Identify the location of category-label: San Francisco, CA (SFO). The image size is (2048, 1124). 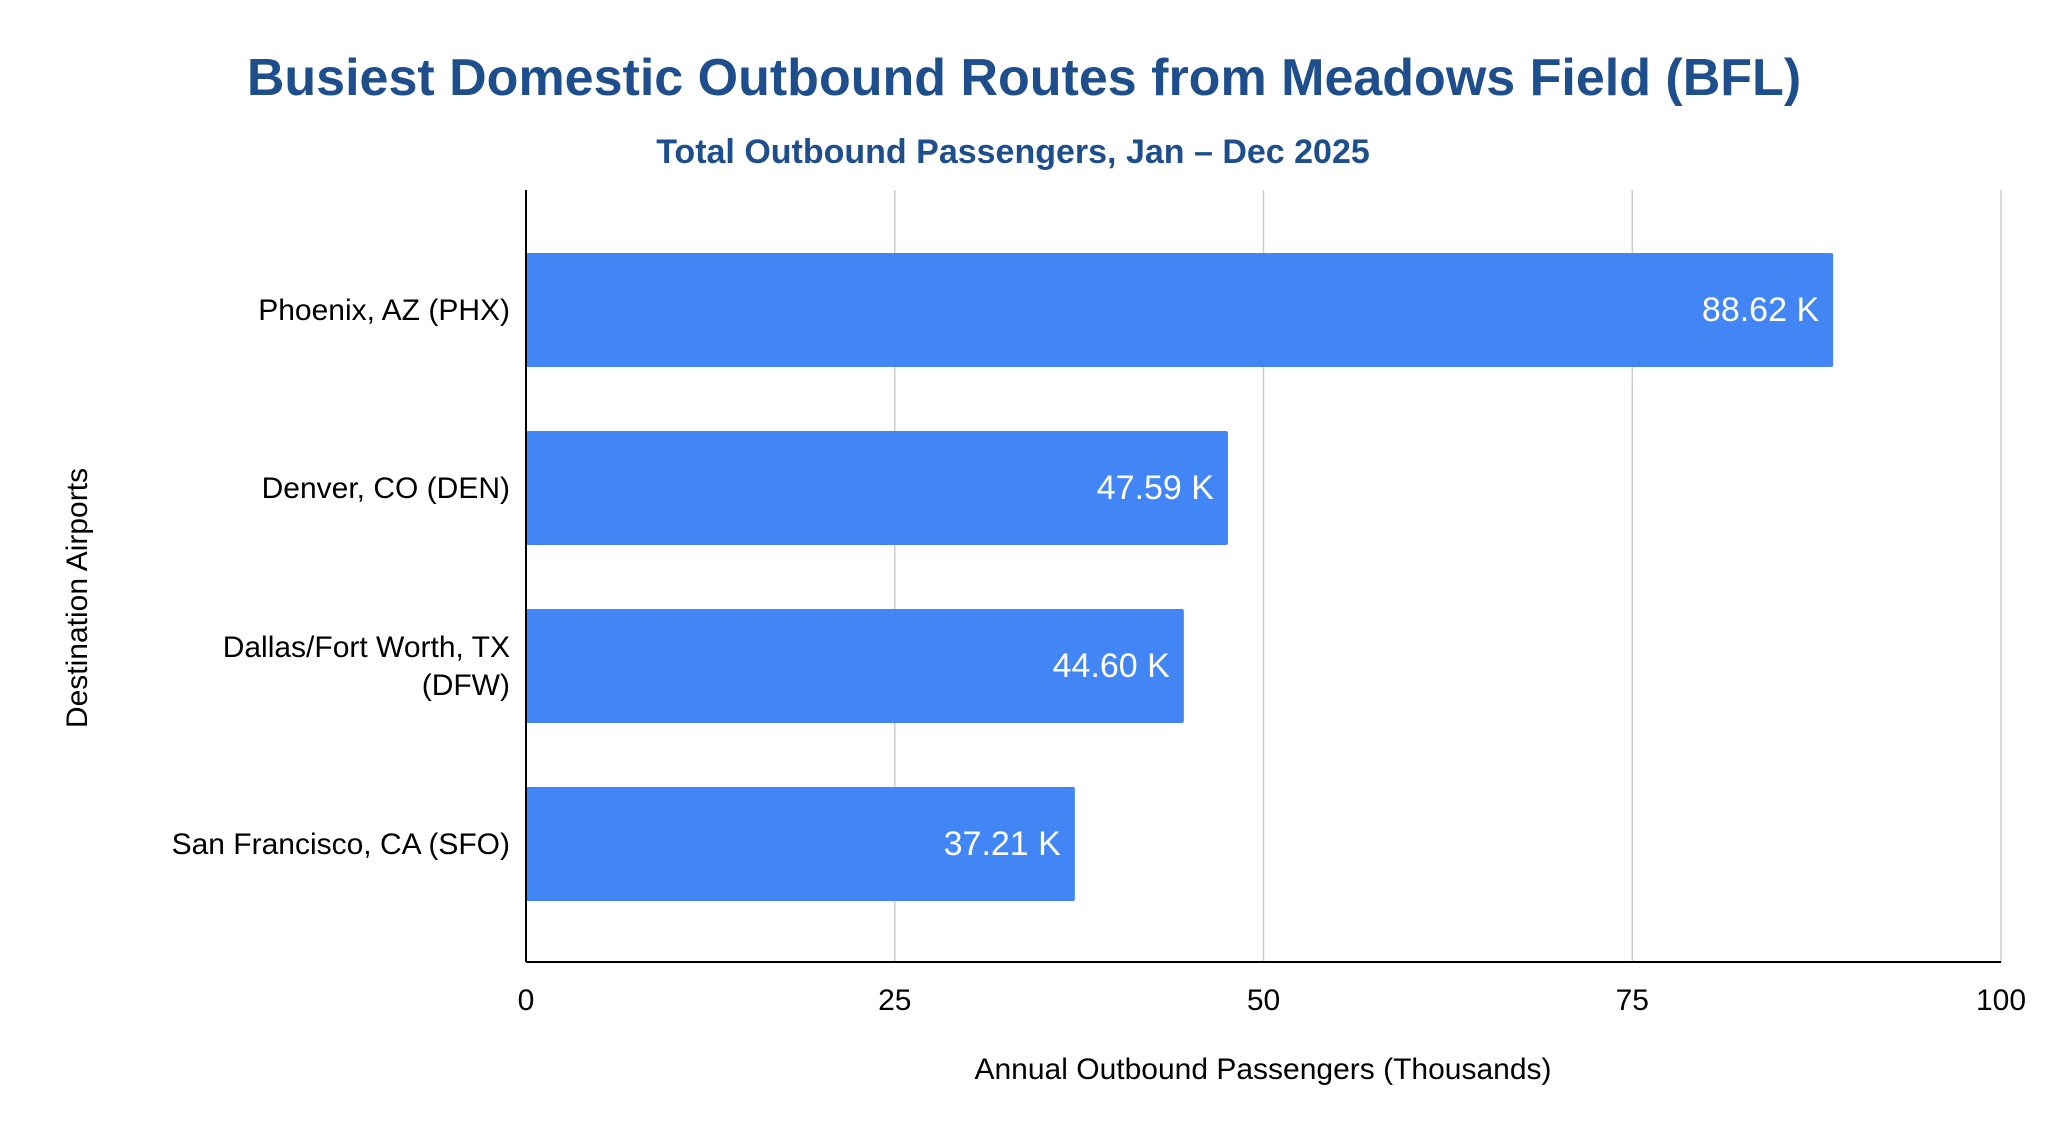
(341, 844).